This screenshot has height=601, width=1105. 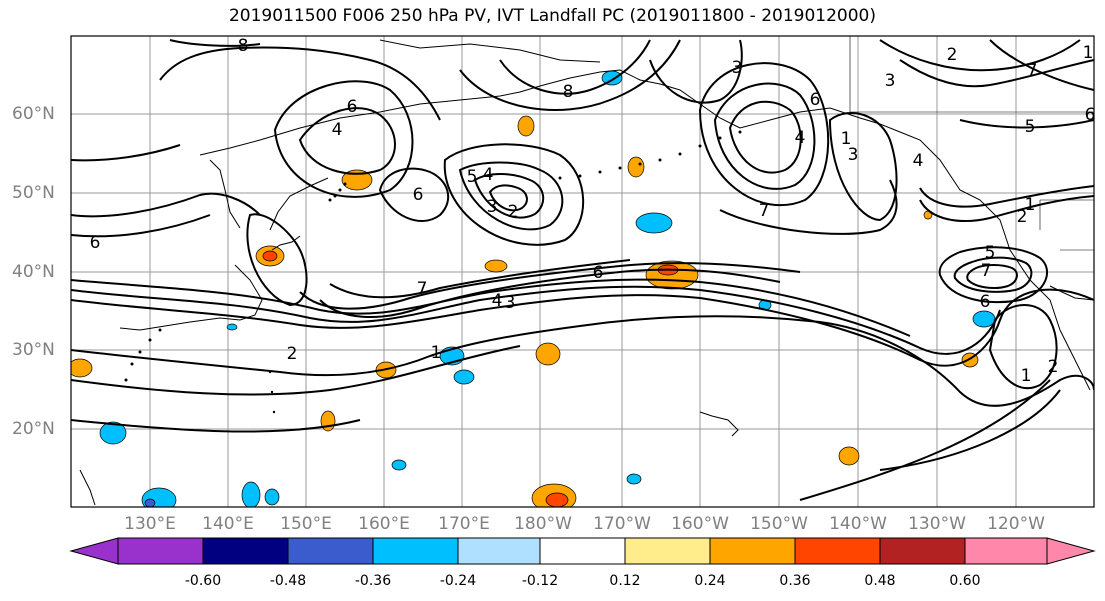 What do you see at coordinates (464, 524) in the screenshot?
I see `lon-label: 170°E` at bounding box center [464, 524].